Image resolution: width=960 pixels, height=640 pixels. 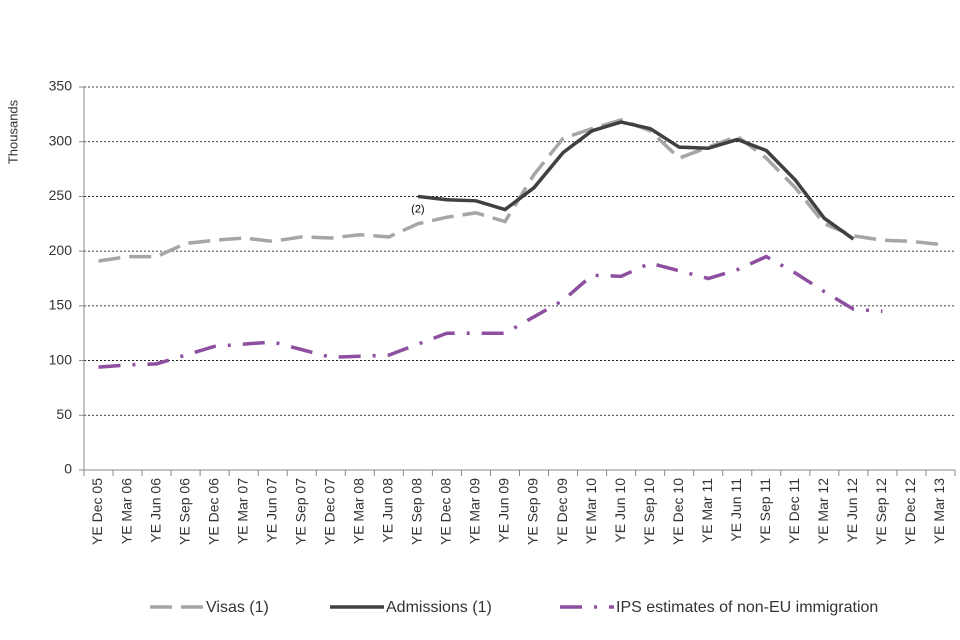 What do you see at coordinates (61, 86) in the screenshot?
I see `y-tick-label: 350` at bounding box center [61, 86].